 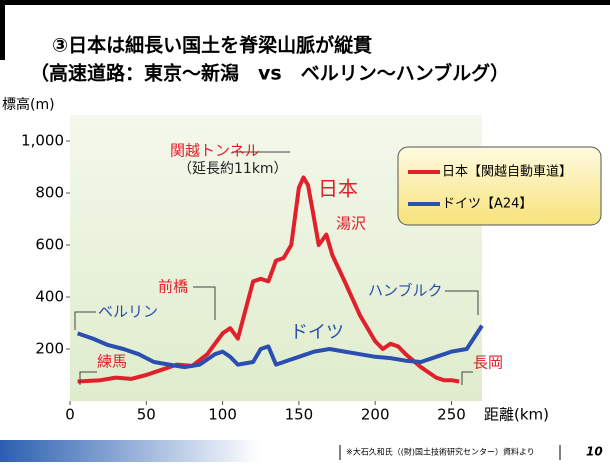 I want to click on subtitle: （高速道路：東京～新潟 vs ベルリン～ハンブルグ）, so click(x=269, y=73).